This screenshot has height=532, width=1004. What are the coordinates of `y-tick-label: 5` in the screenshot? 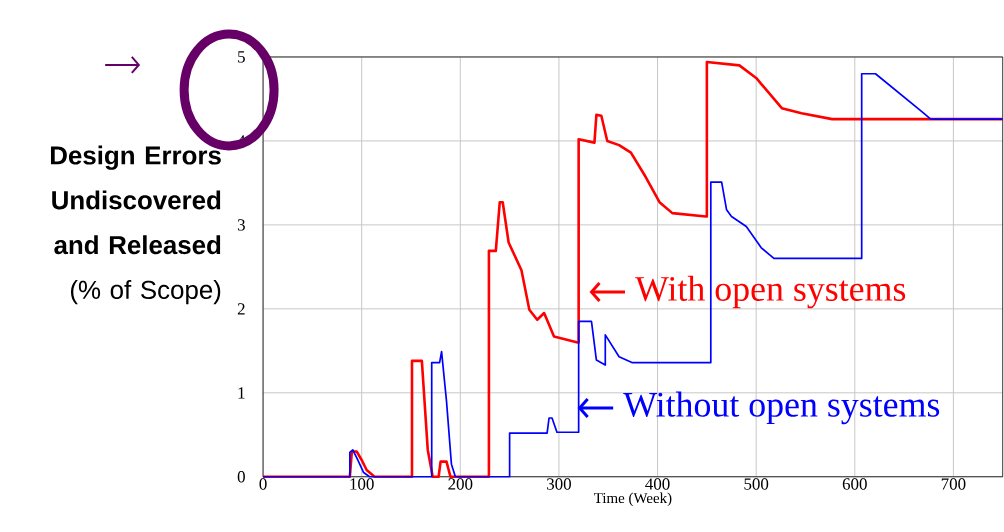 It's located at (241, 57).